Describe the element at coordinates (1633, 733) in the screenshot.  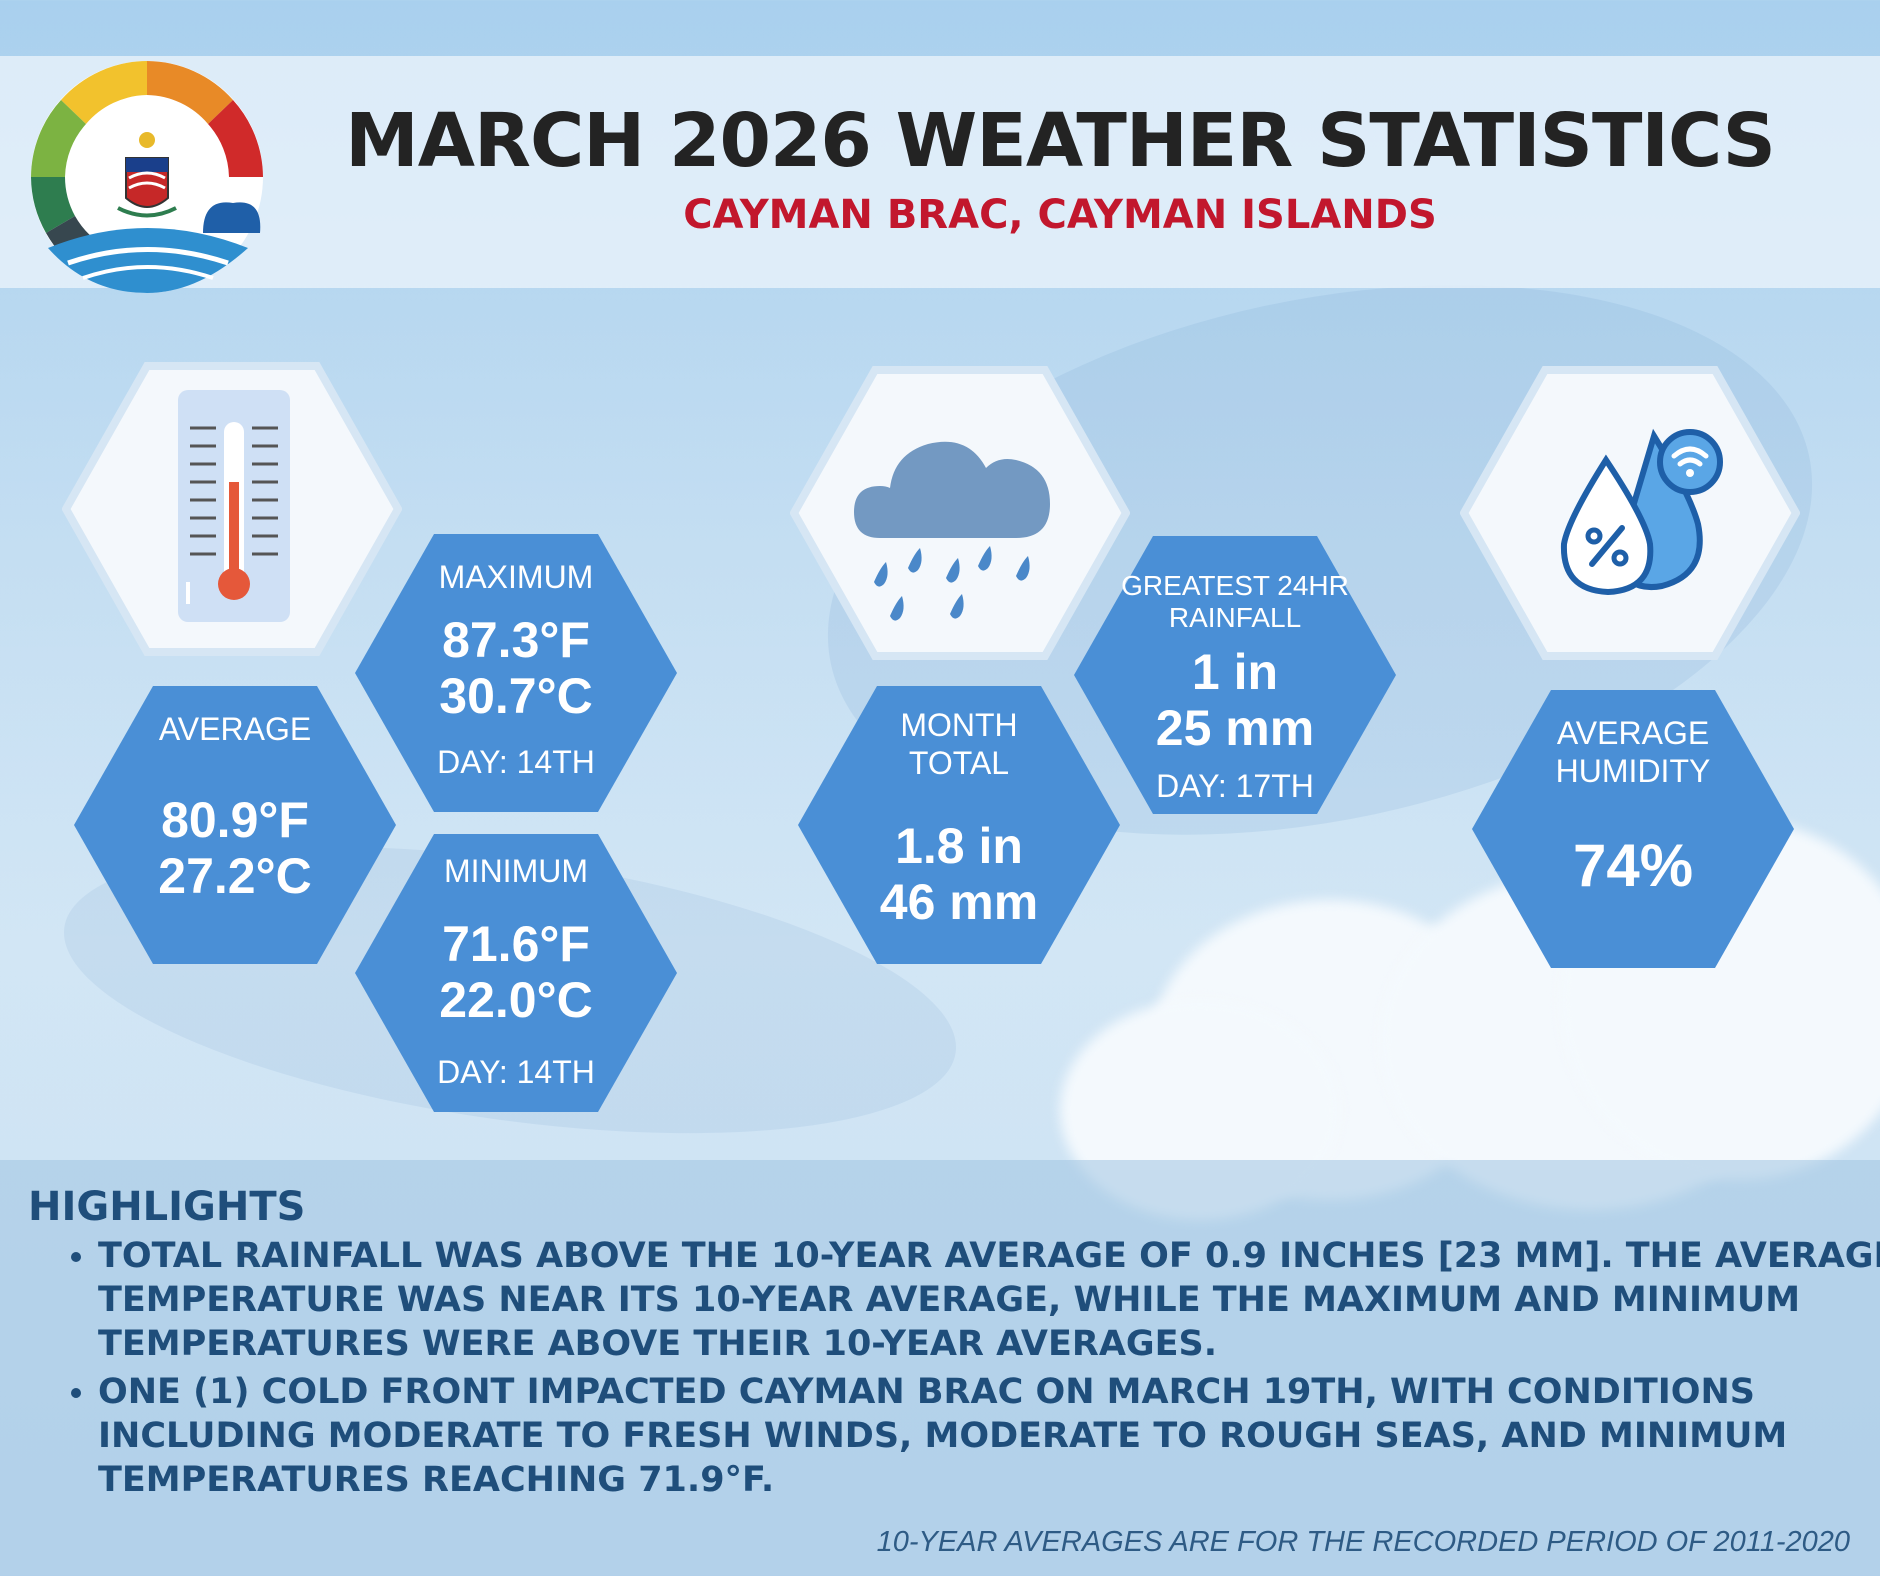
I see `humidity-label-1: AVERAGE` at that location.